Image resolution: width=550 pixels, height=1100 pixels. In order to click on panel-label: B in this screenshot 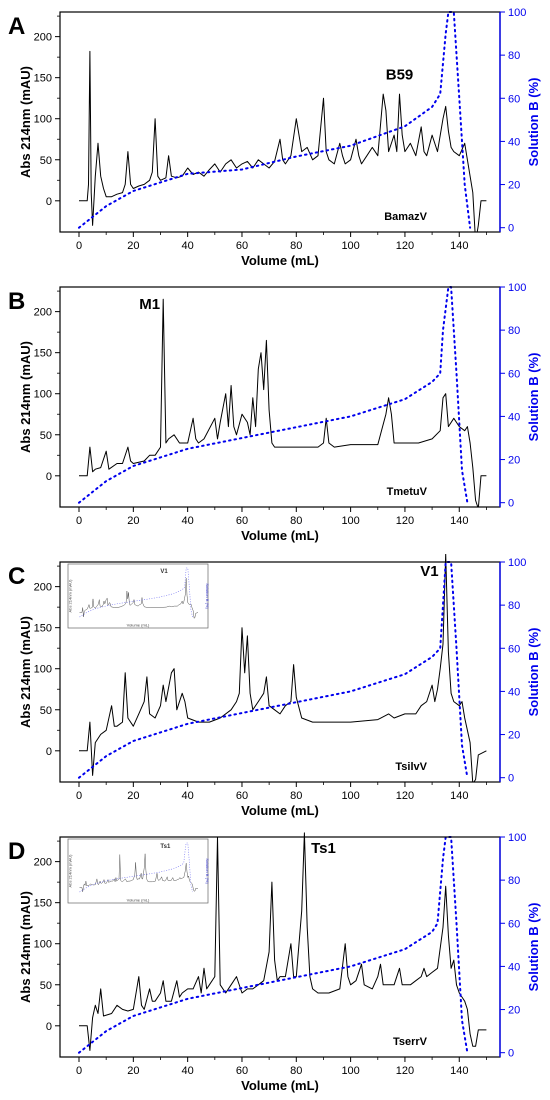, I will do `click(16, 301)`.